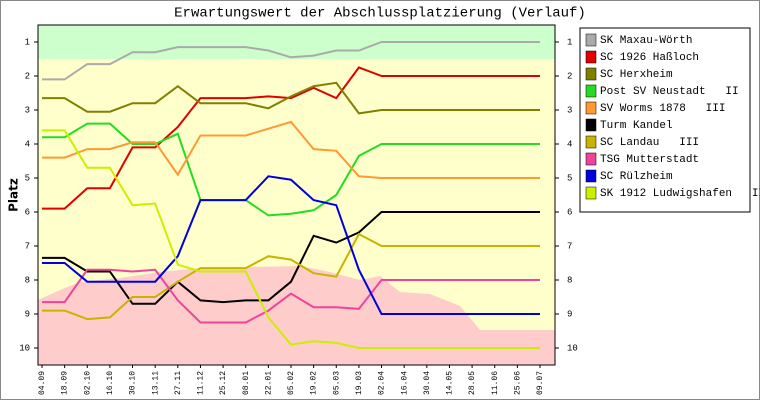  I want to click on y-tick-label-right: 9, so click(569, 314).